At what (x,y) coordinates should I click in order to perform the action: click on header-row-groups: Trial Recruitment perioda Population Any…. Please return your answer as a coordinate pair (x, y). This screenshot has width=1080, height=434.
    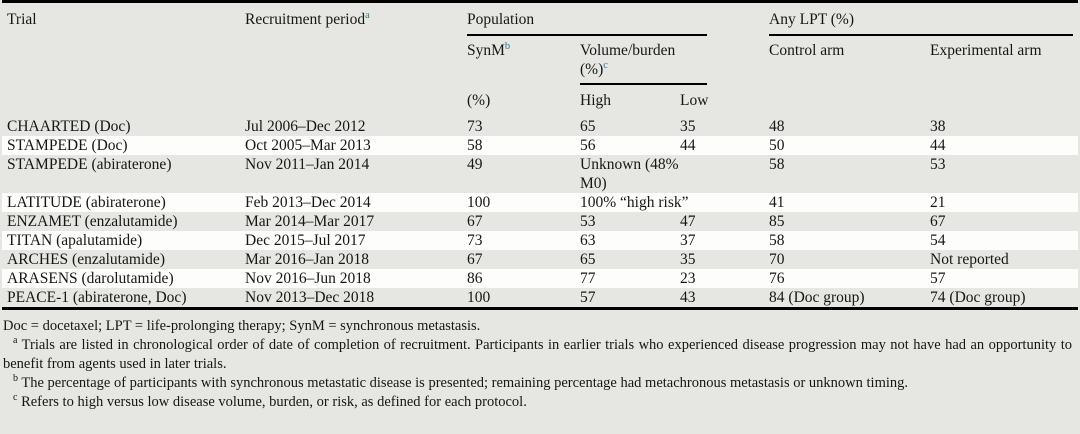
    Looking at the image, I should click on (540, 19).